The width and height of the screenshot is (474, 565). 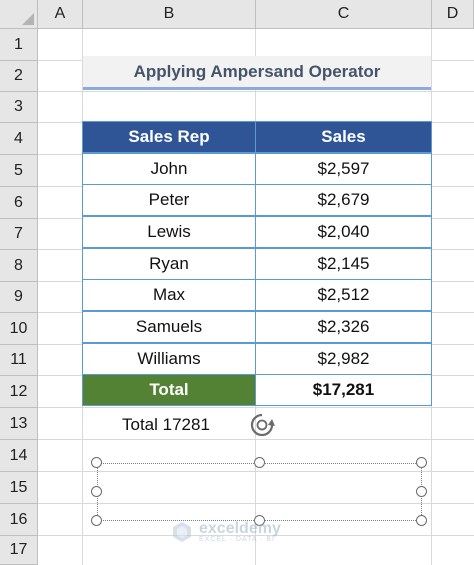 I want to click on table-header-sales-rep: Sales Rep, so click(x=169, y=137).